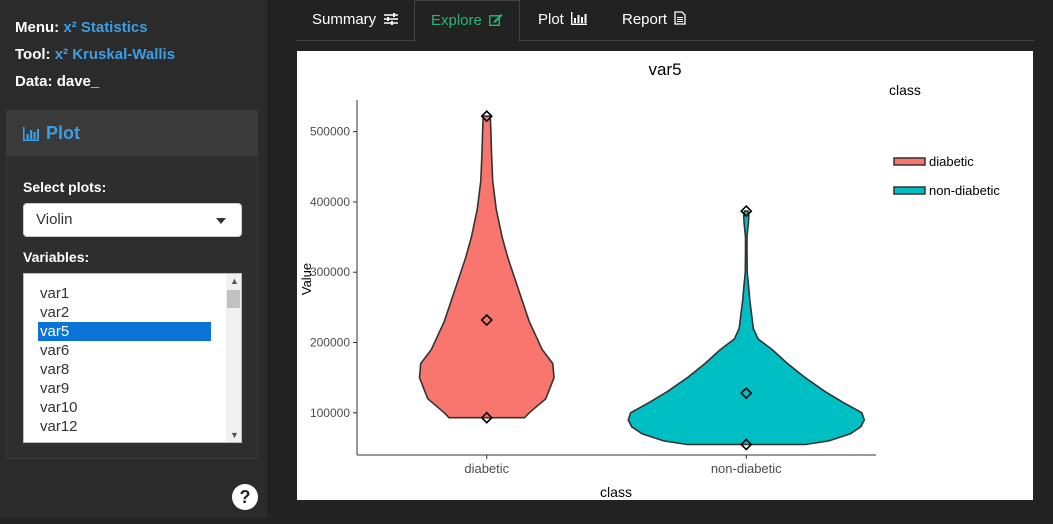 The image size is (1053, 524). What do you see at coordinates (132, 133) in the screenshot?
I see `plot-panel-header: Plot` at bounding box center [132, 133].